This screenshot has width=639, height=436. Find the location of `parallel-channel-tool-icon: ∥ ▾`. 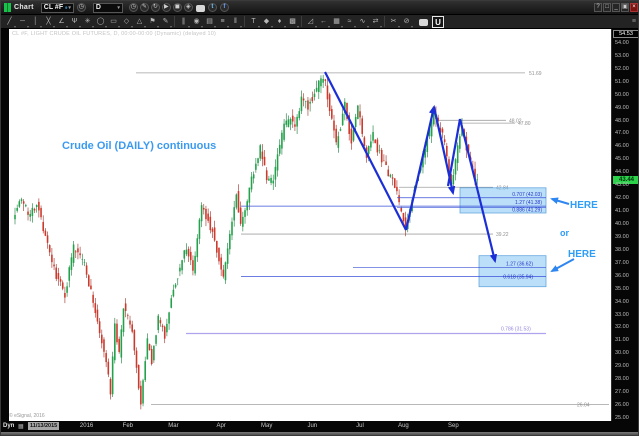

parallel-channel-tool-icon: ∥ ▾ is located at coordinates (185, 23).